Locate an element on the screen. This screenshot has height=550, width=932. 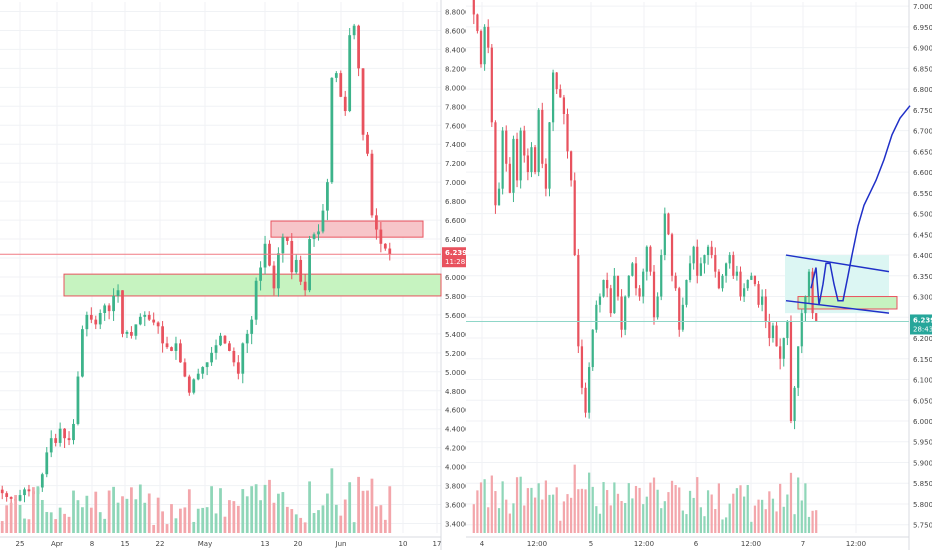
y-tick-label: 6.0000 is located at coordinates (922, 422).